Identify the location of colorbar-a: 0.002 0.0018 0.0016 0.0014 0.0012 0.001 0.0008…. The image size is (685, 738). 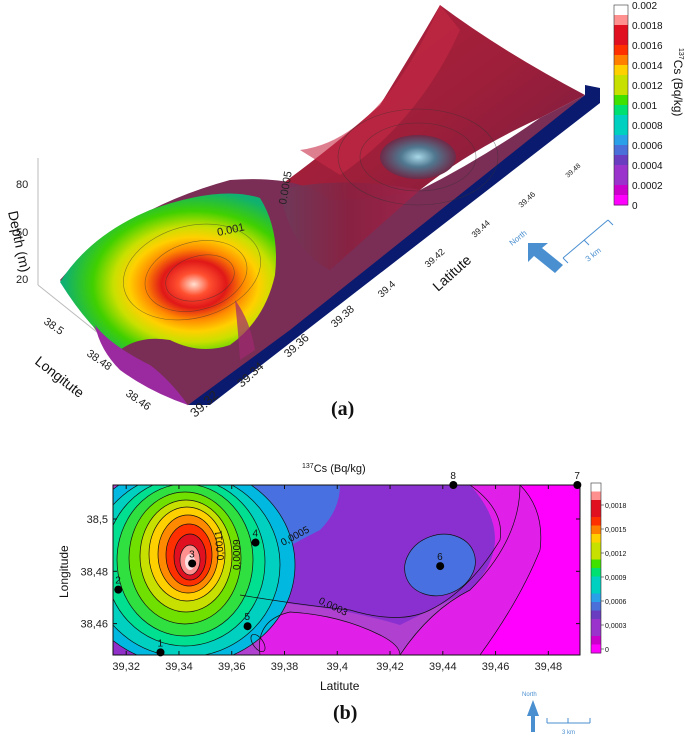
(638, 106).